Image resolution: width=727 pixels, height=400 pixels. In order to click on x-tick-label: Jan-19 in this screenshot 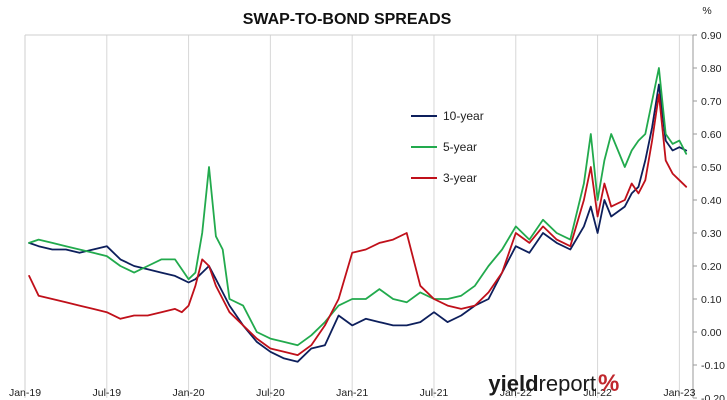, I will do `click(25, 393)`.